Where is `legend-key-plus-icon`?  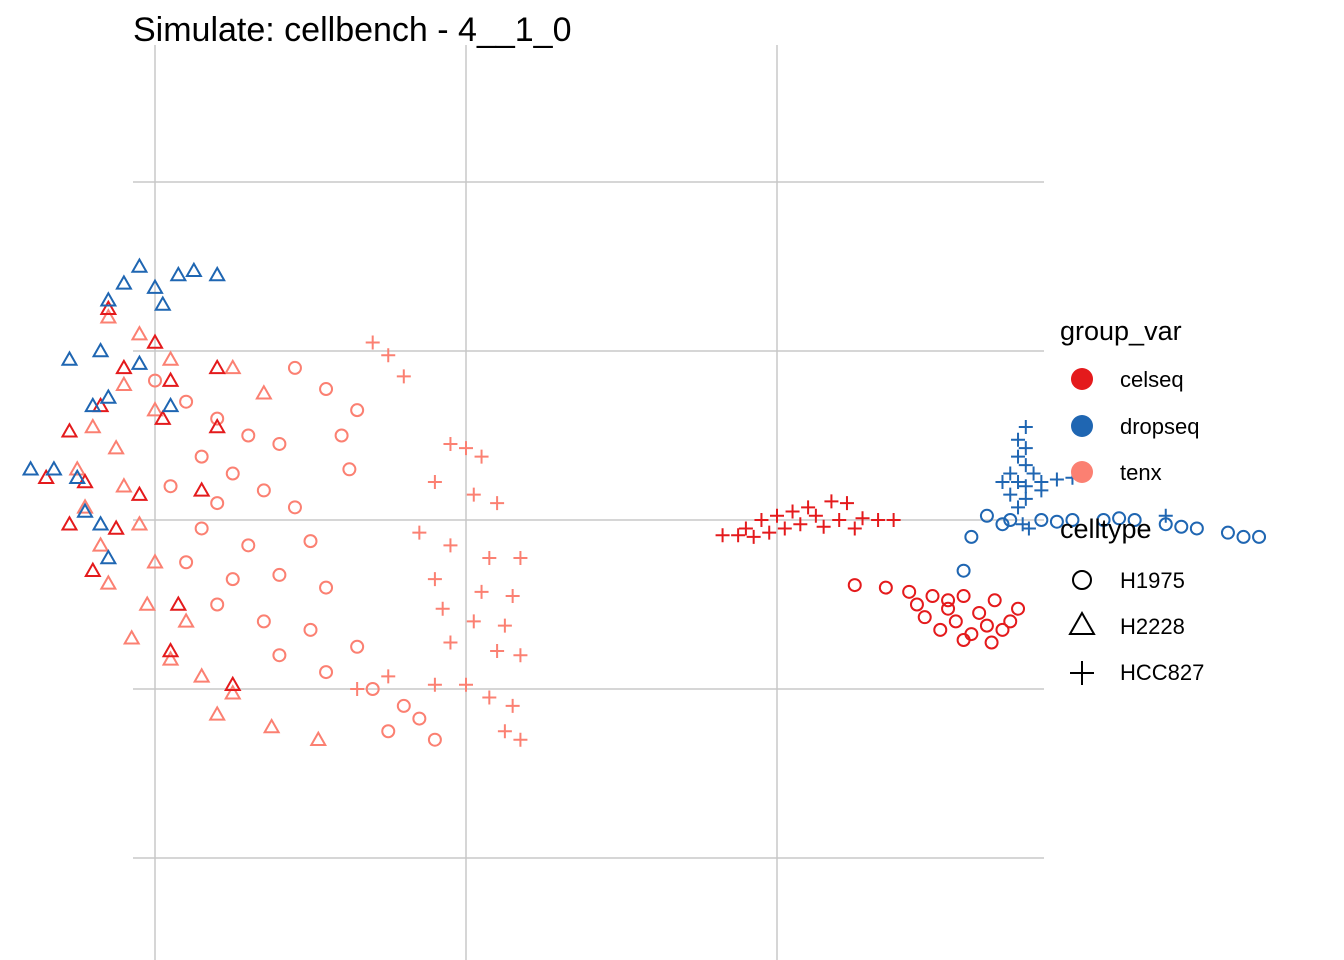 legend-key-plus-icon is located at coordinates (1082, 673).